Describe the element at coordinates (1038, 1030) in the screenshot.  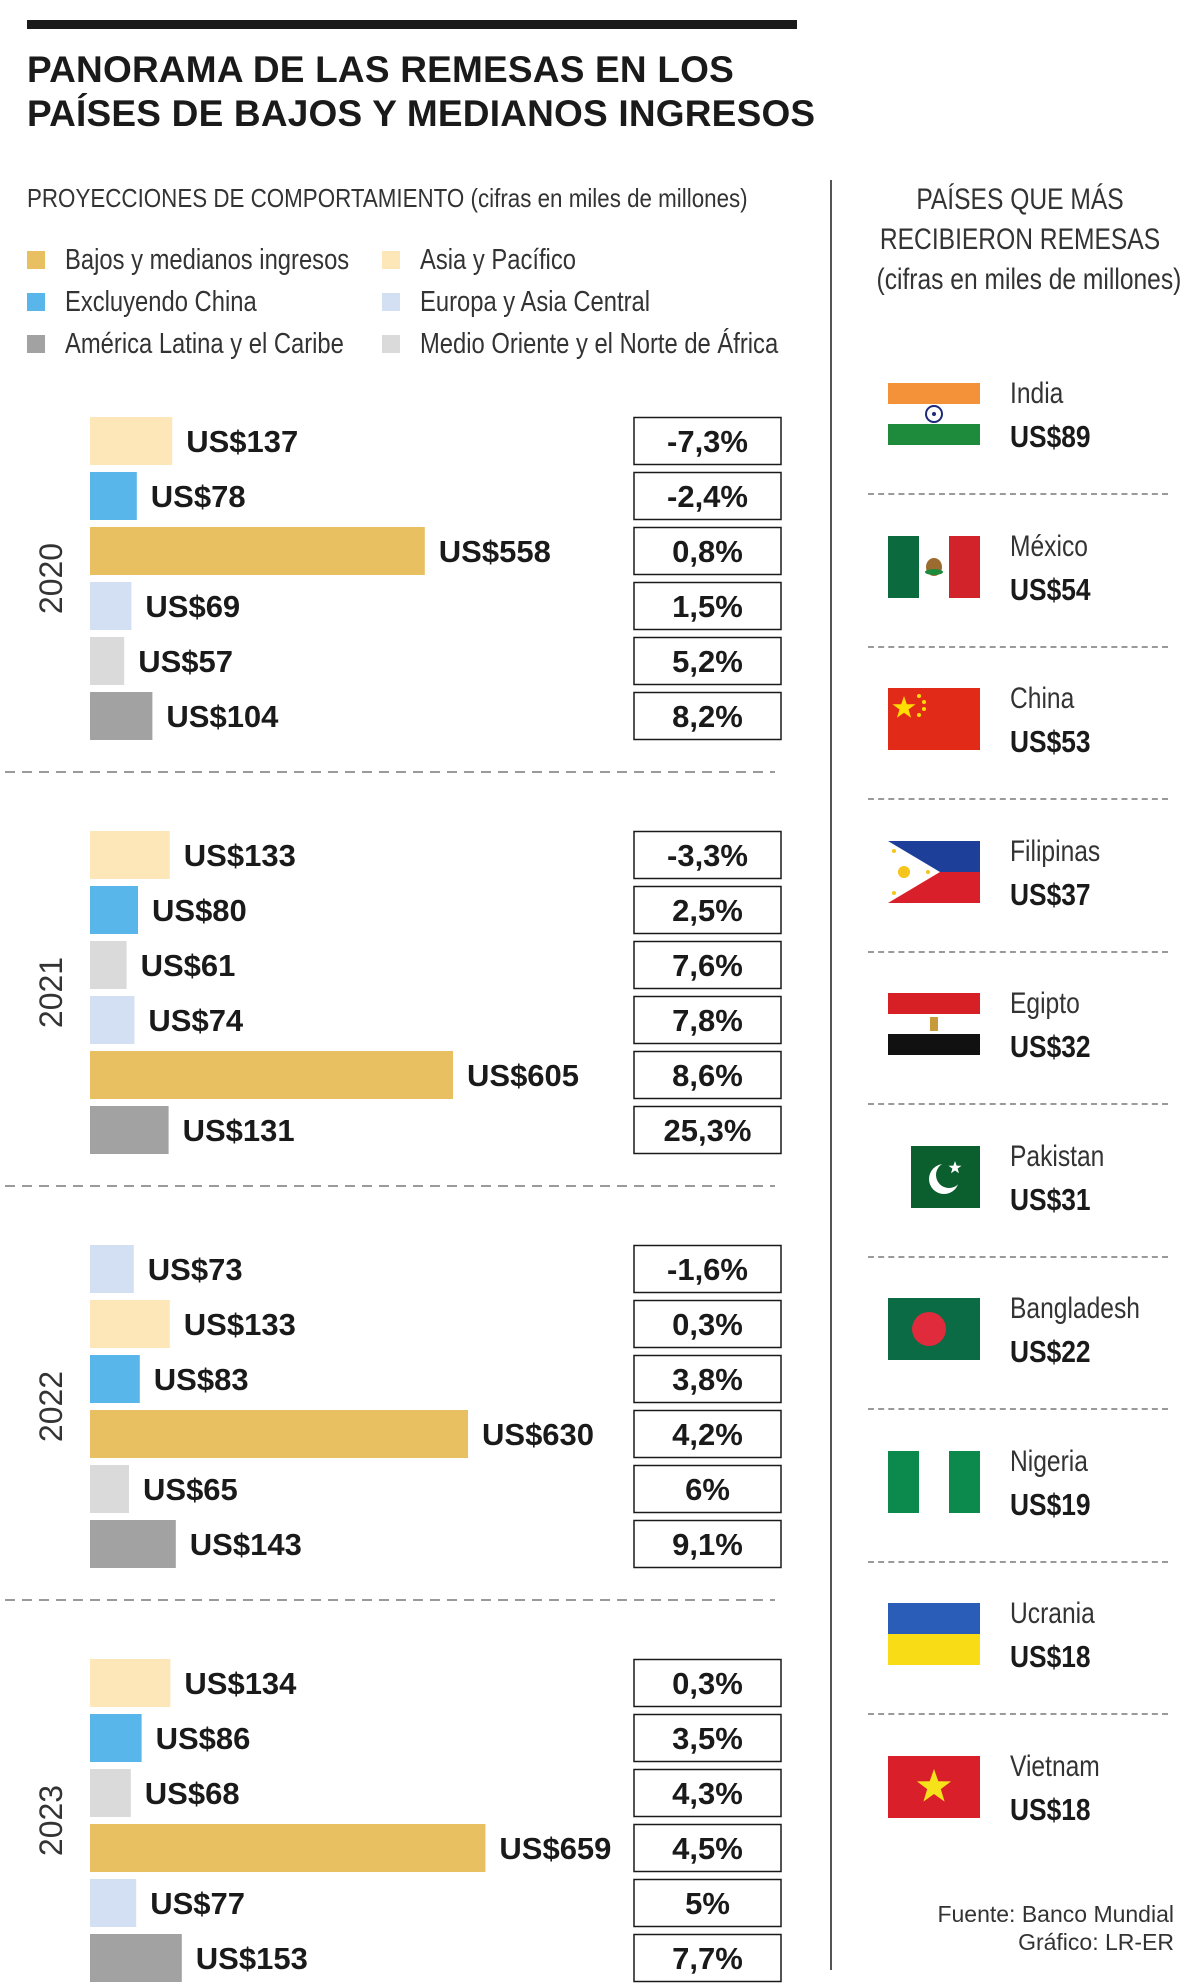
I see `country-item: Egipto US$32` at that location.